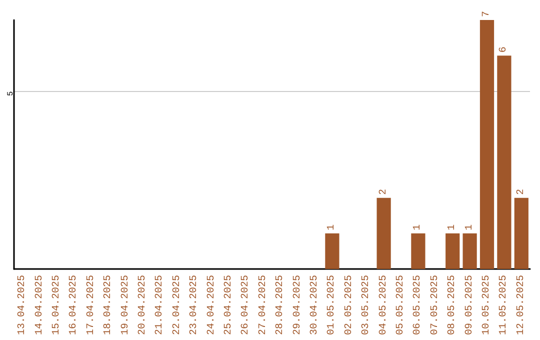  Describe the element at coordinates (160, 305) in the screenshot. I see `x-tick-label: 21.04.2025` at that location.